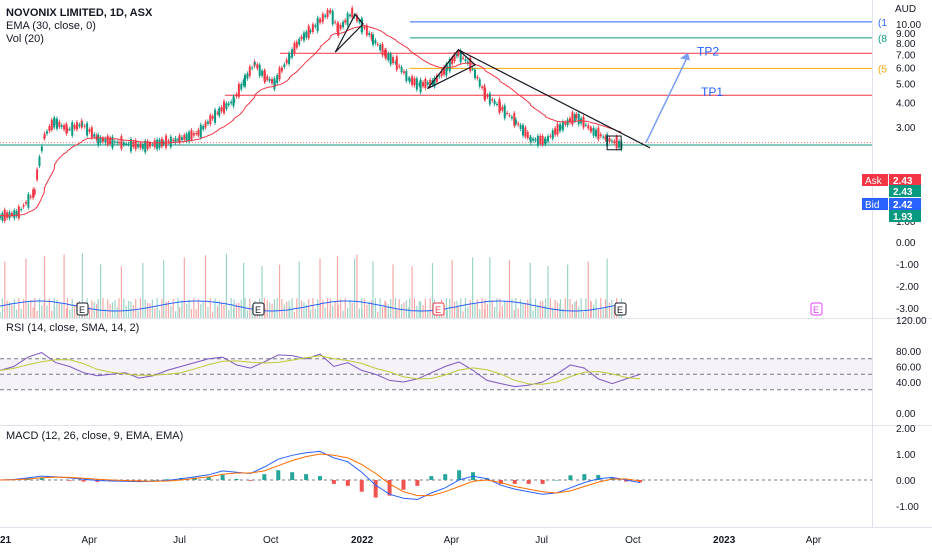 The width and height of the screenshot is (932, 555). I want to click on macd-legend: MACD (12, 26, close, 9, EMA, EMA), so click(95, 436).